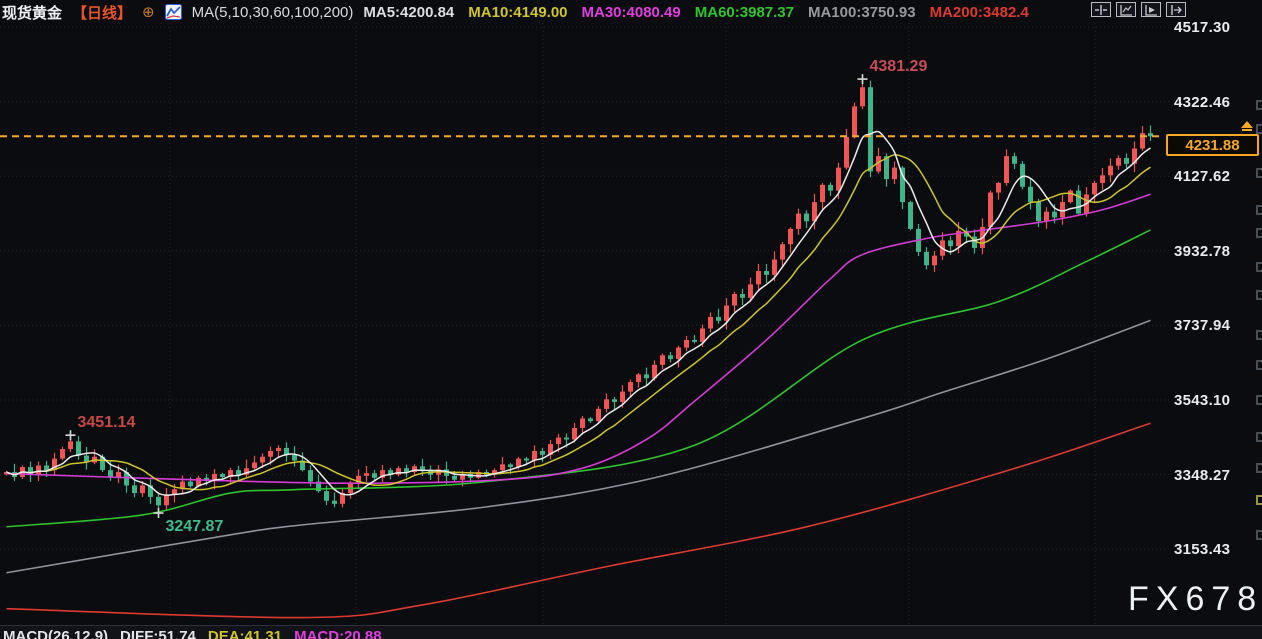  I want to click on y-axis-label: 4517.30, so click(1202, 27).